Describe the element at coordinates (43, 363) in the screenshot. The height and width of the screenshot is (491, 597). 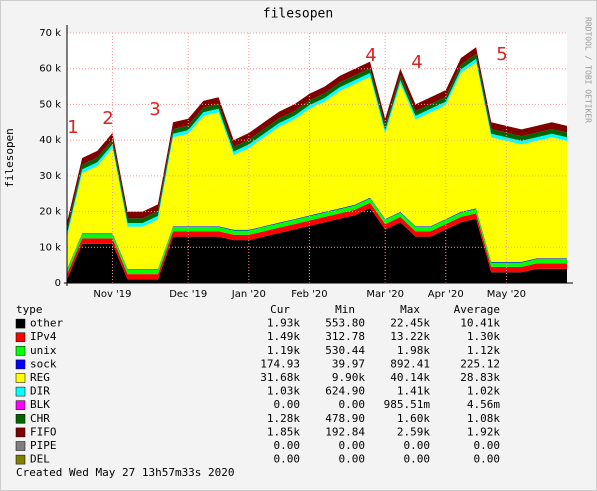
I see `legend-label: sock` at that location.